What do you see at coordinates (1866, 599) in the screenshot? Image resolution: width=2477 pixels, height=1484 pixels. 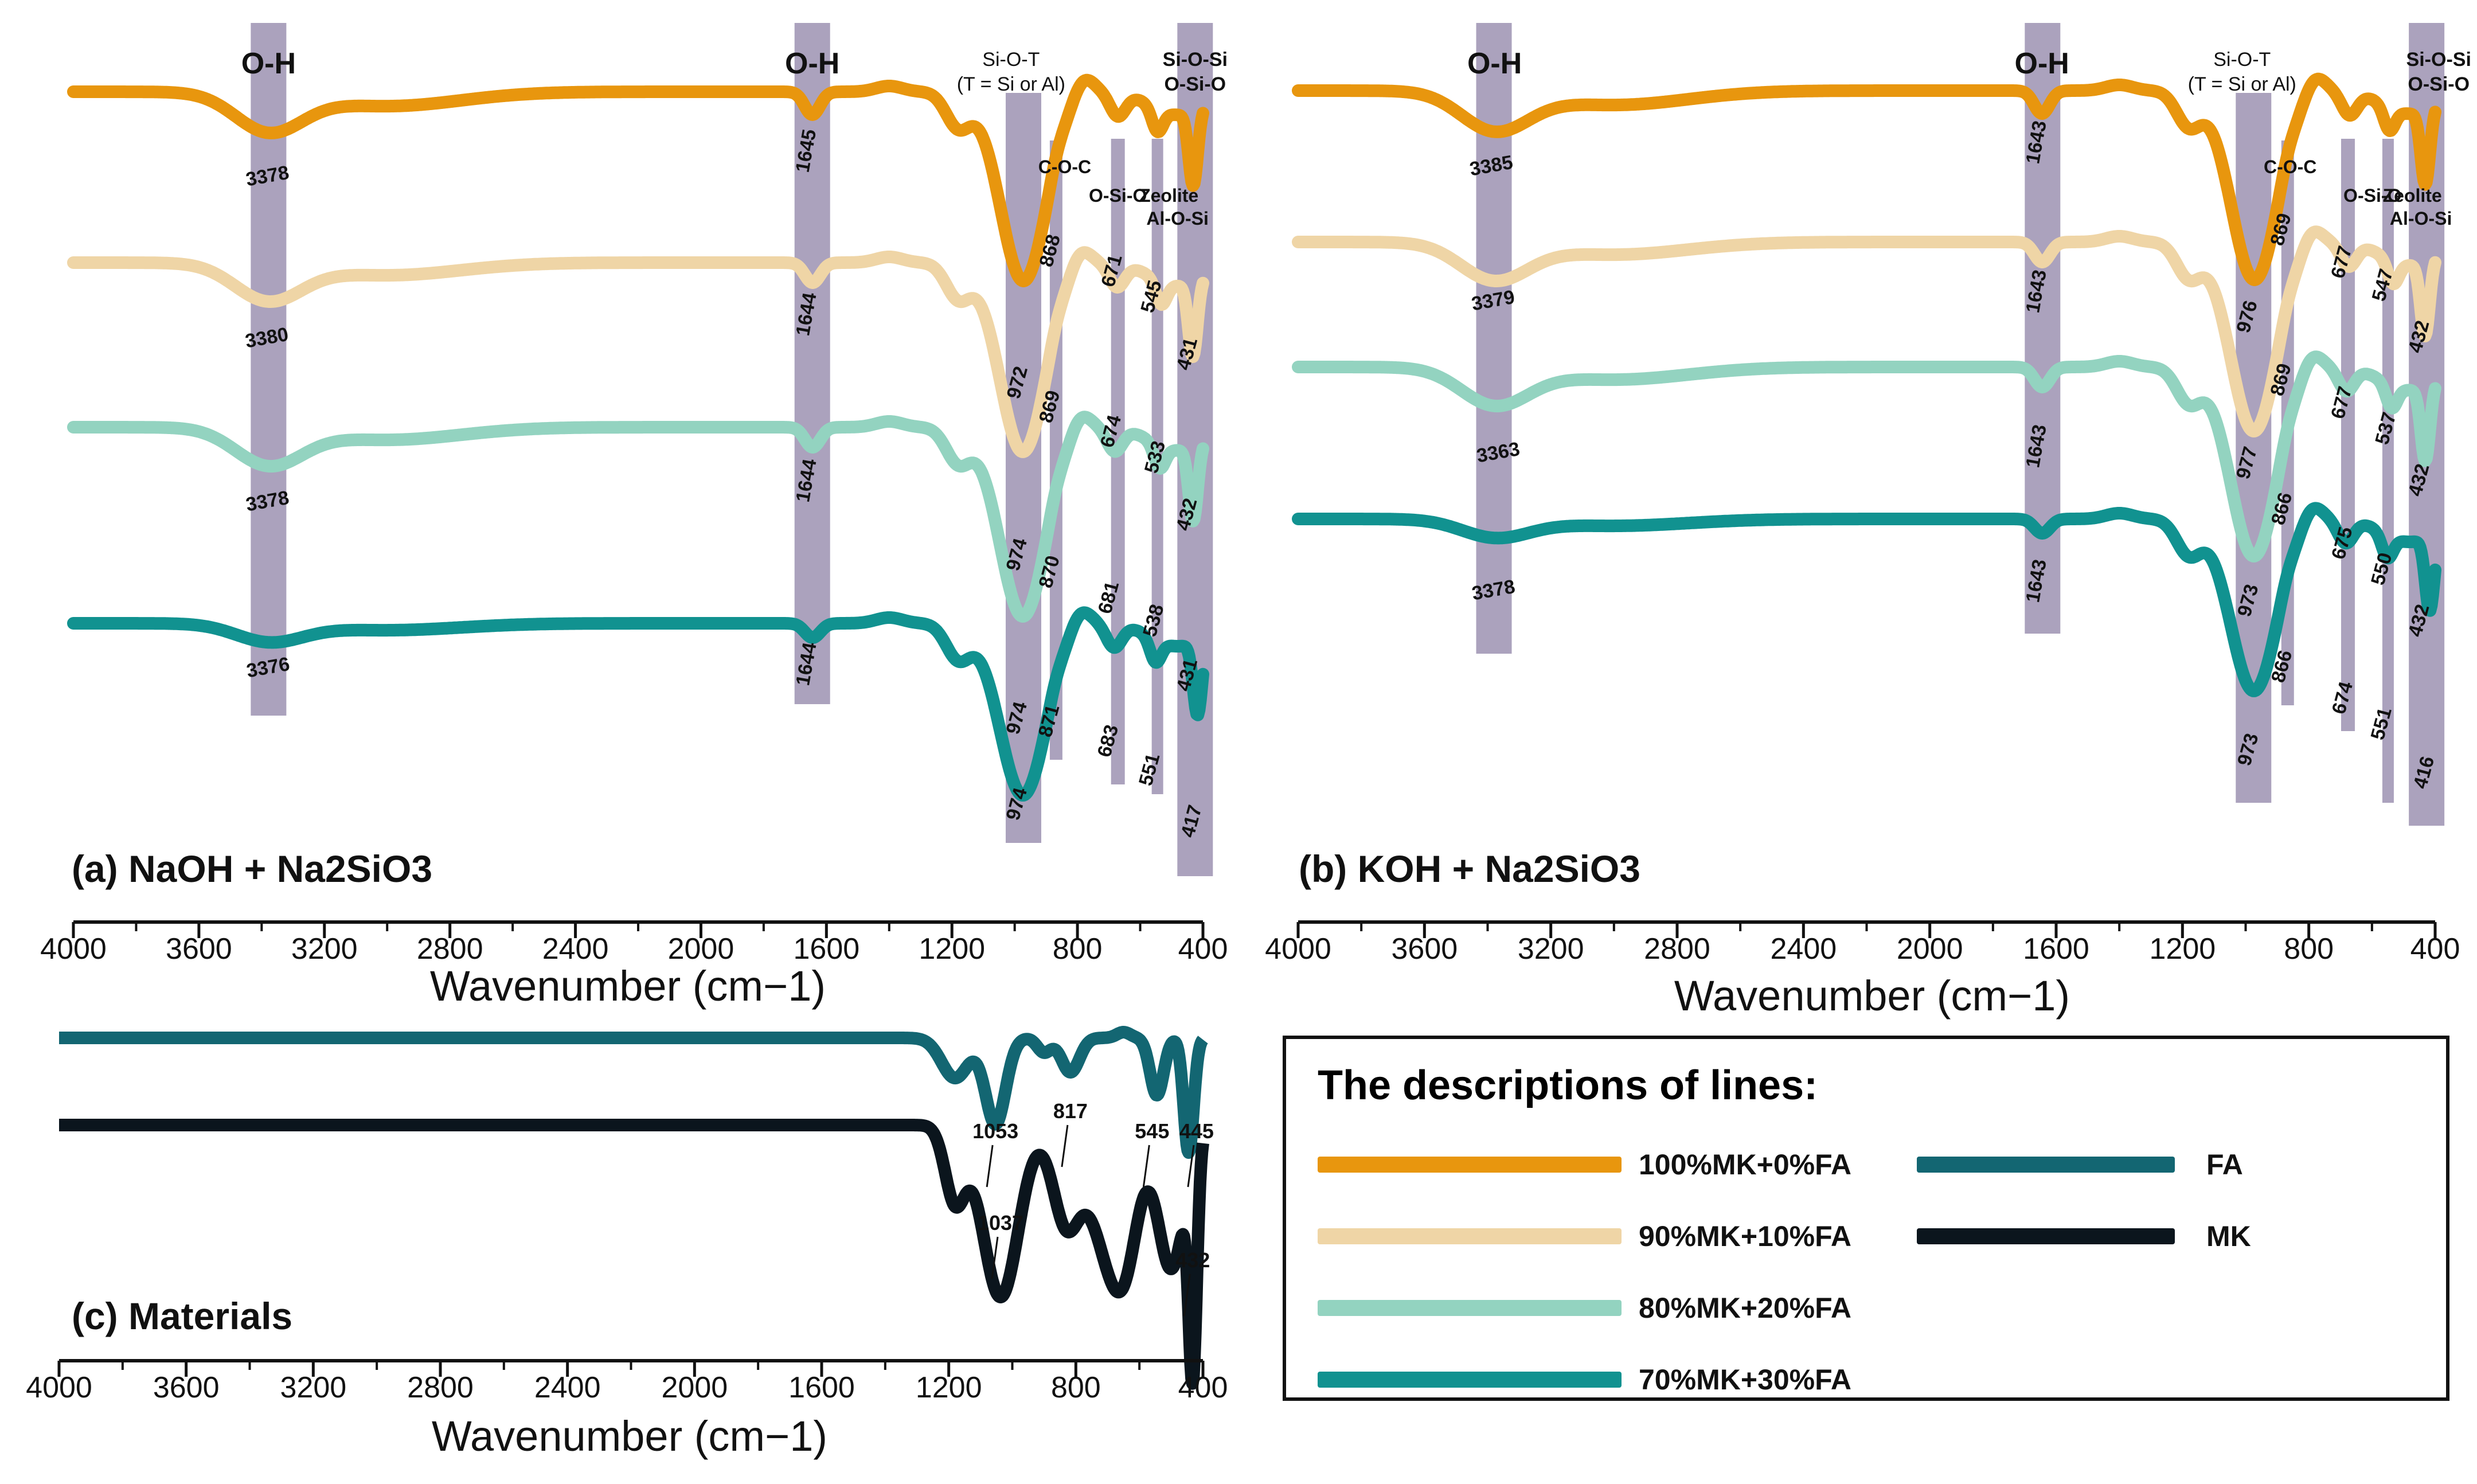 I see `series-b-mk70` at bounding box center [1866, 599].